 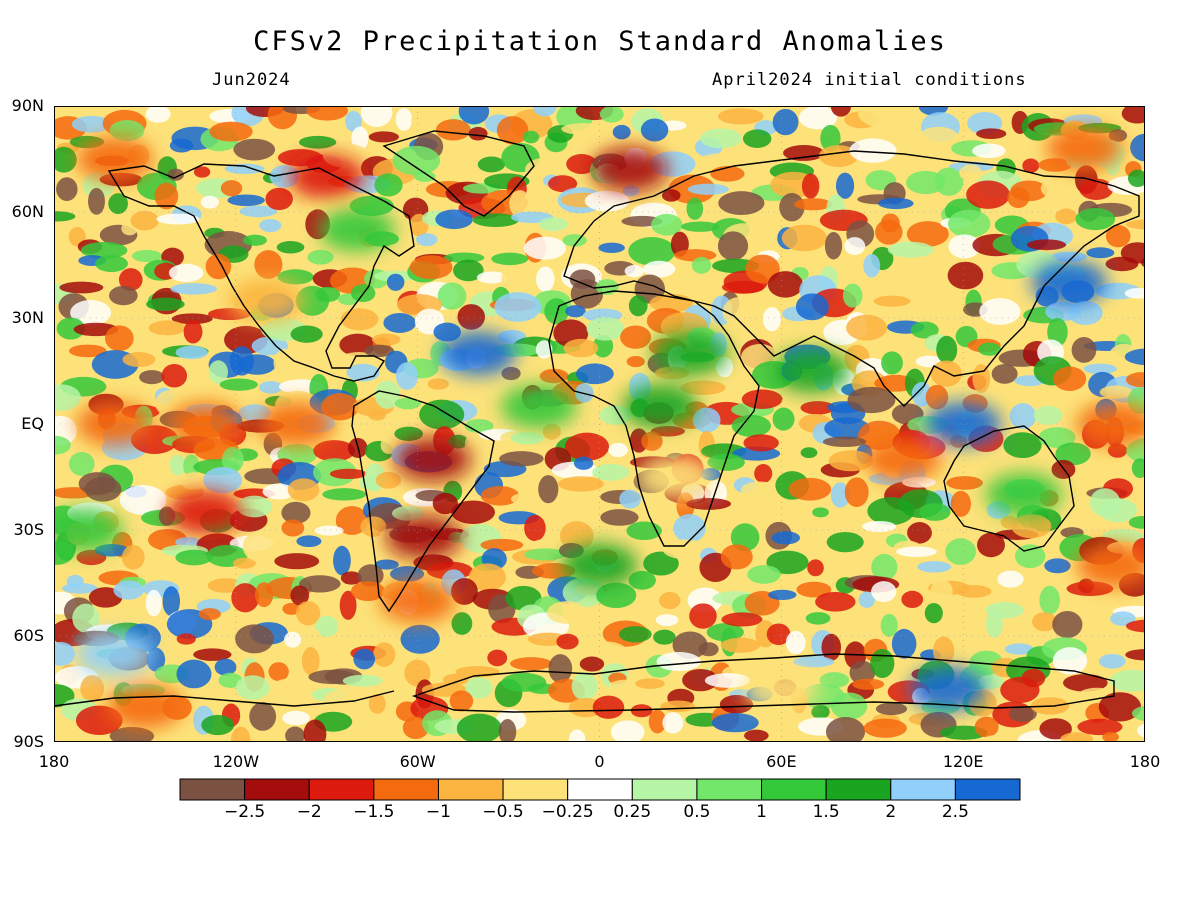 I want to click on colorbar-tick-label: −1, so click(x=438, y=812).